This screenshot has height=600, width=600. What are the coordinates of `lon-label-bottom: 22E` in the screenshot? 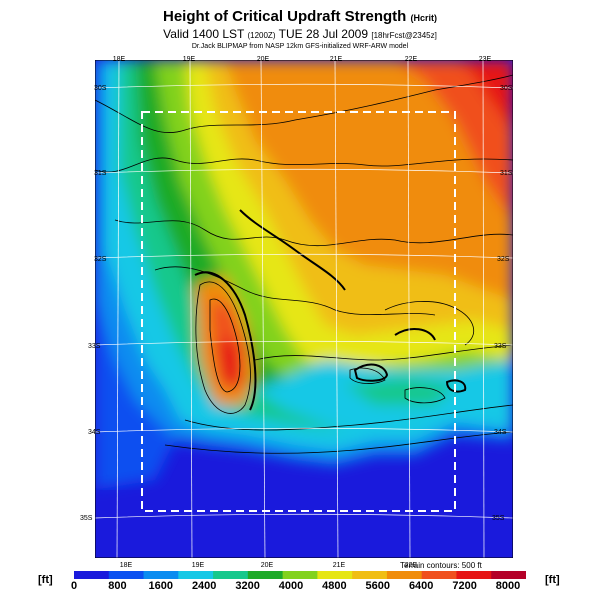 It's located at (411, 565).